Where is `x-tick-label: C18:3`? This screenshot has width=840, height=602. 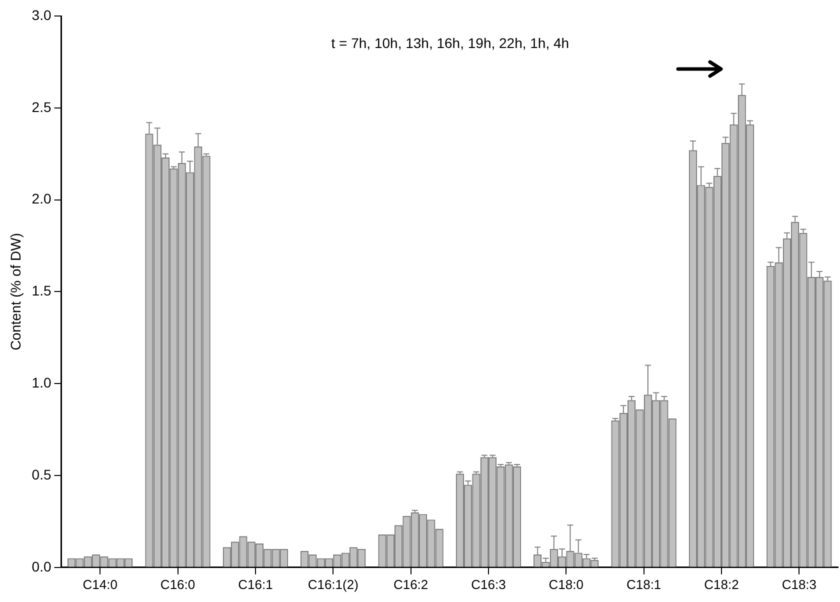
x-tick-label: C18:3 is located at coordinates (799, 584).